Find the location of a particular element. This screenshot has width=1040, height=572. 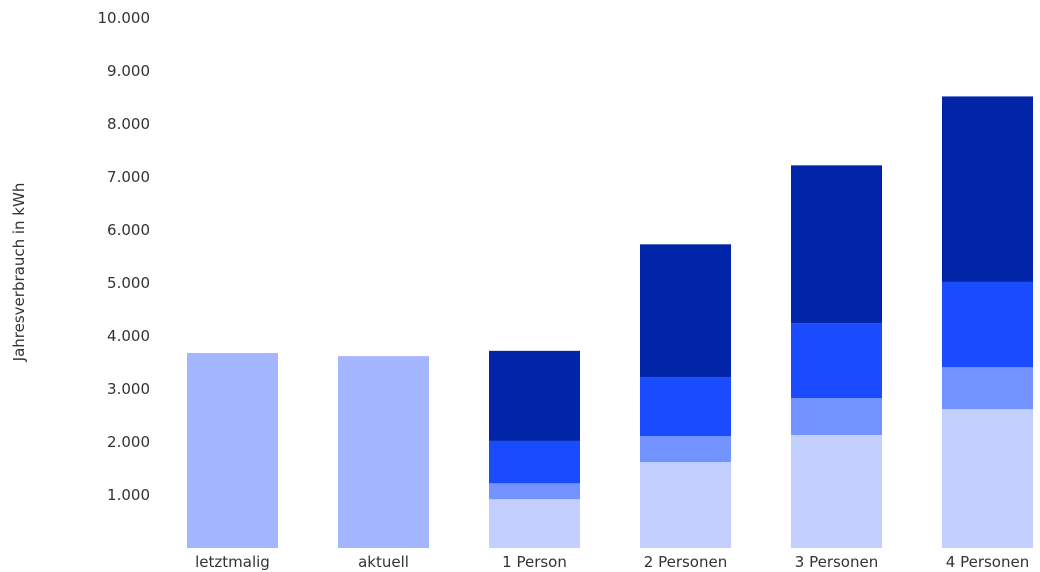

x-tick-label: 4 Personen is located at coordinates (987, 562).